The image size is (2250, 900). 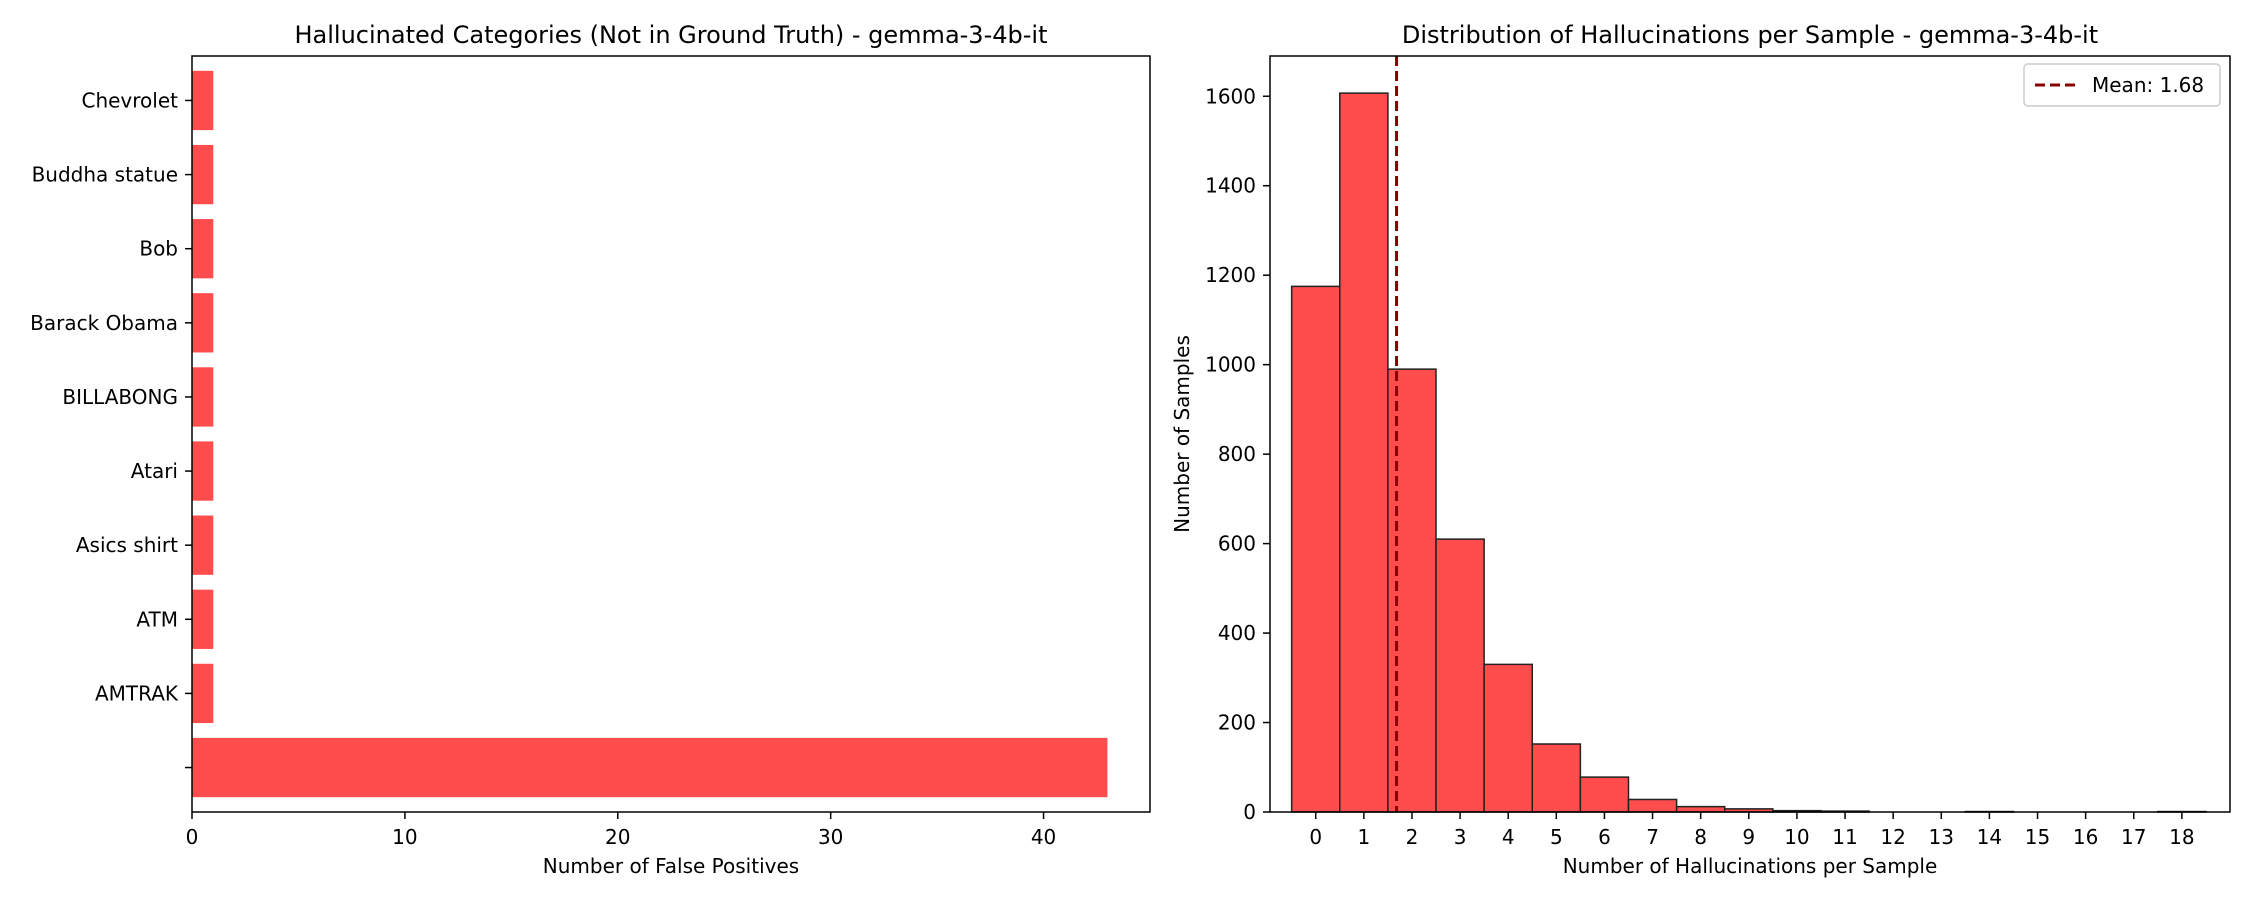 I want to click on right-x-tick-label: 2, so click(x=1412, y=837).